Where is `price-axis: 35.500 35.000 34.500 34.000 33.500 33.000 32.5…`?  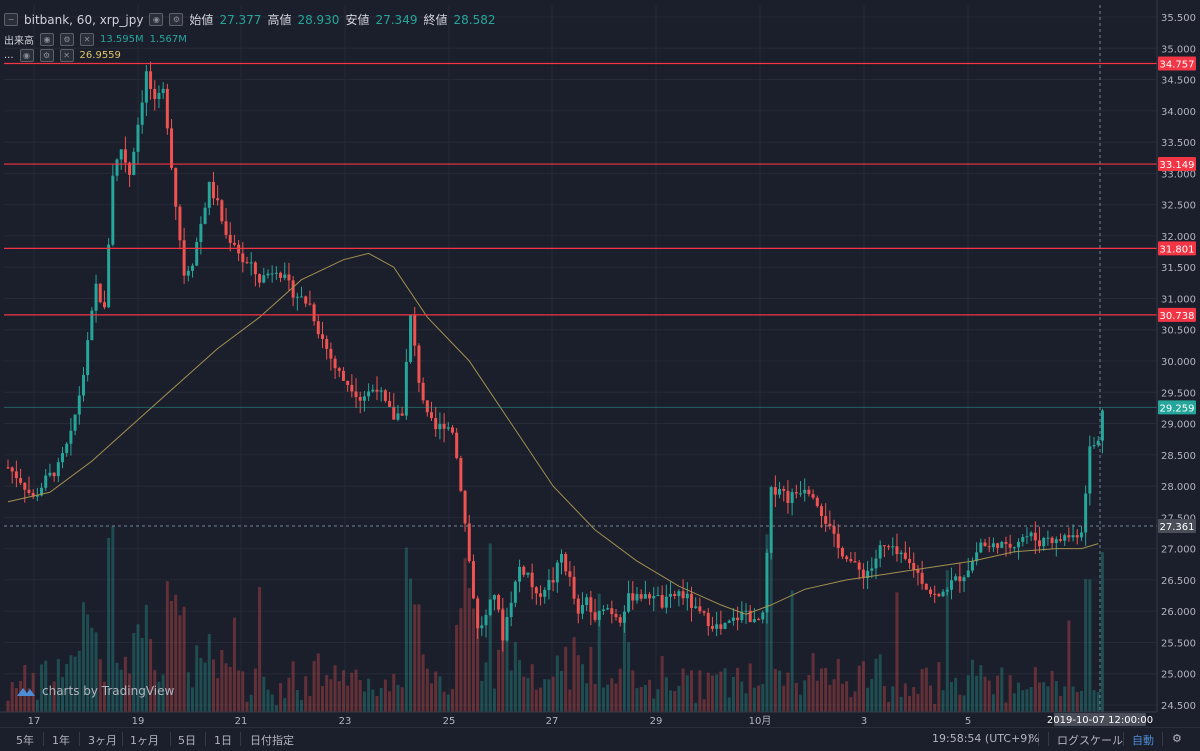
price-axis: 35.500 35.000 34.500 34.000 33.500 33.000 32.5… is located at coordinates (1178, 363).